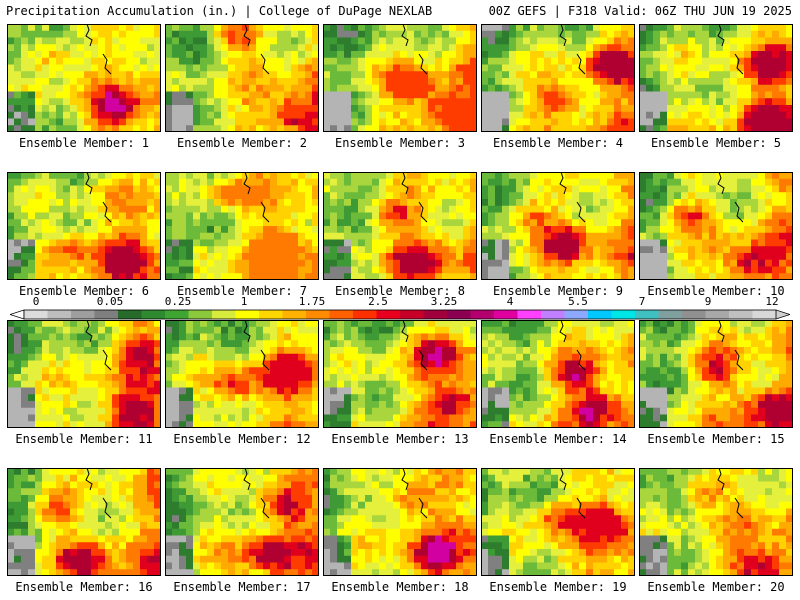  I want to click on ensemble-panel: Ensemble Member: 18, so click(400, 532).